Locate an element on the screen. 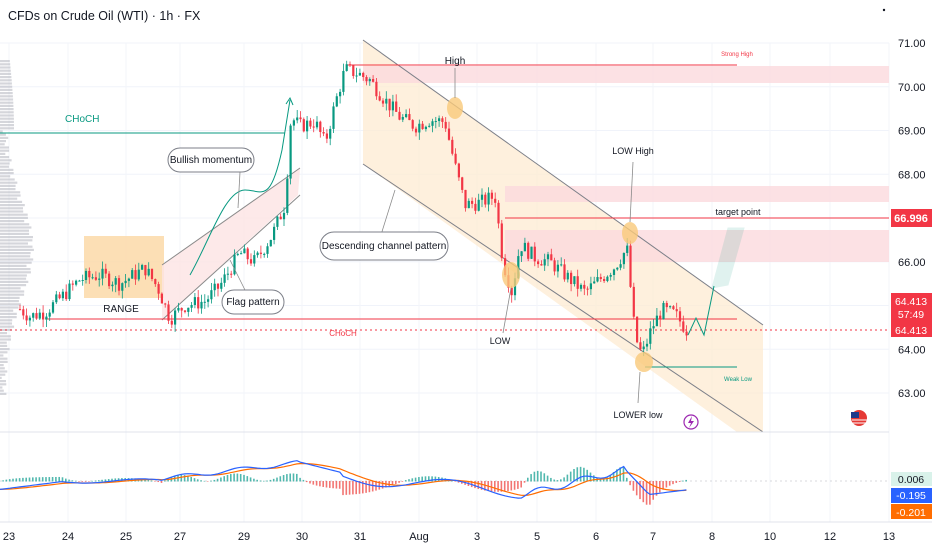 The width and height of the screenshot is (932, 550). time-tick-label: 6 is located at coordinates (596, 537).